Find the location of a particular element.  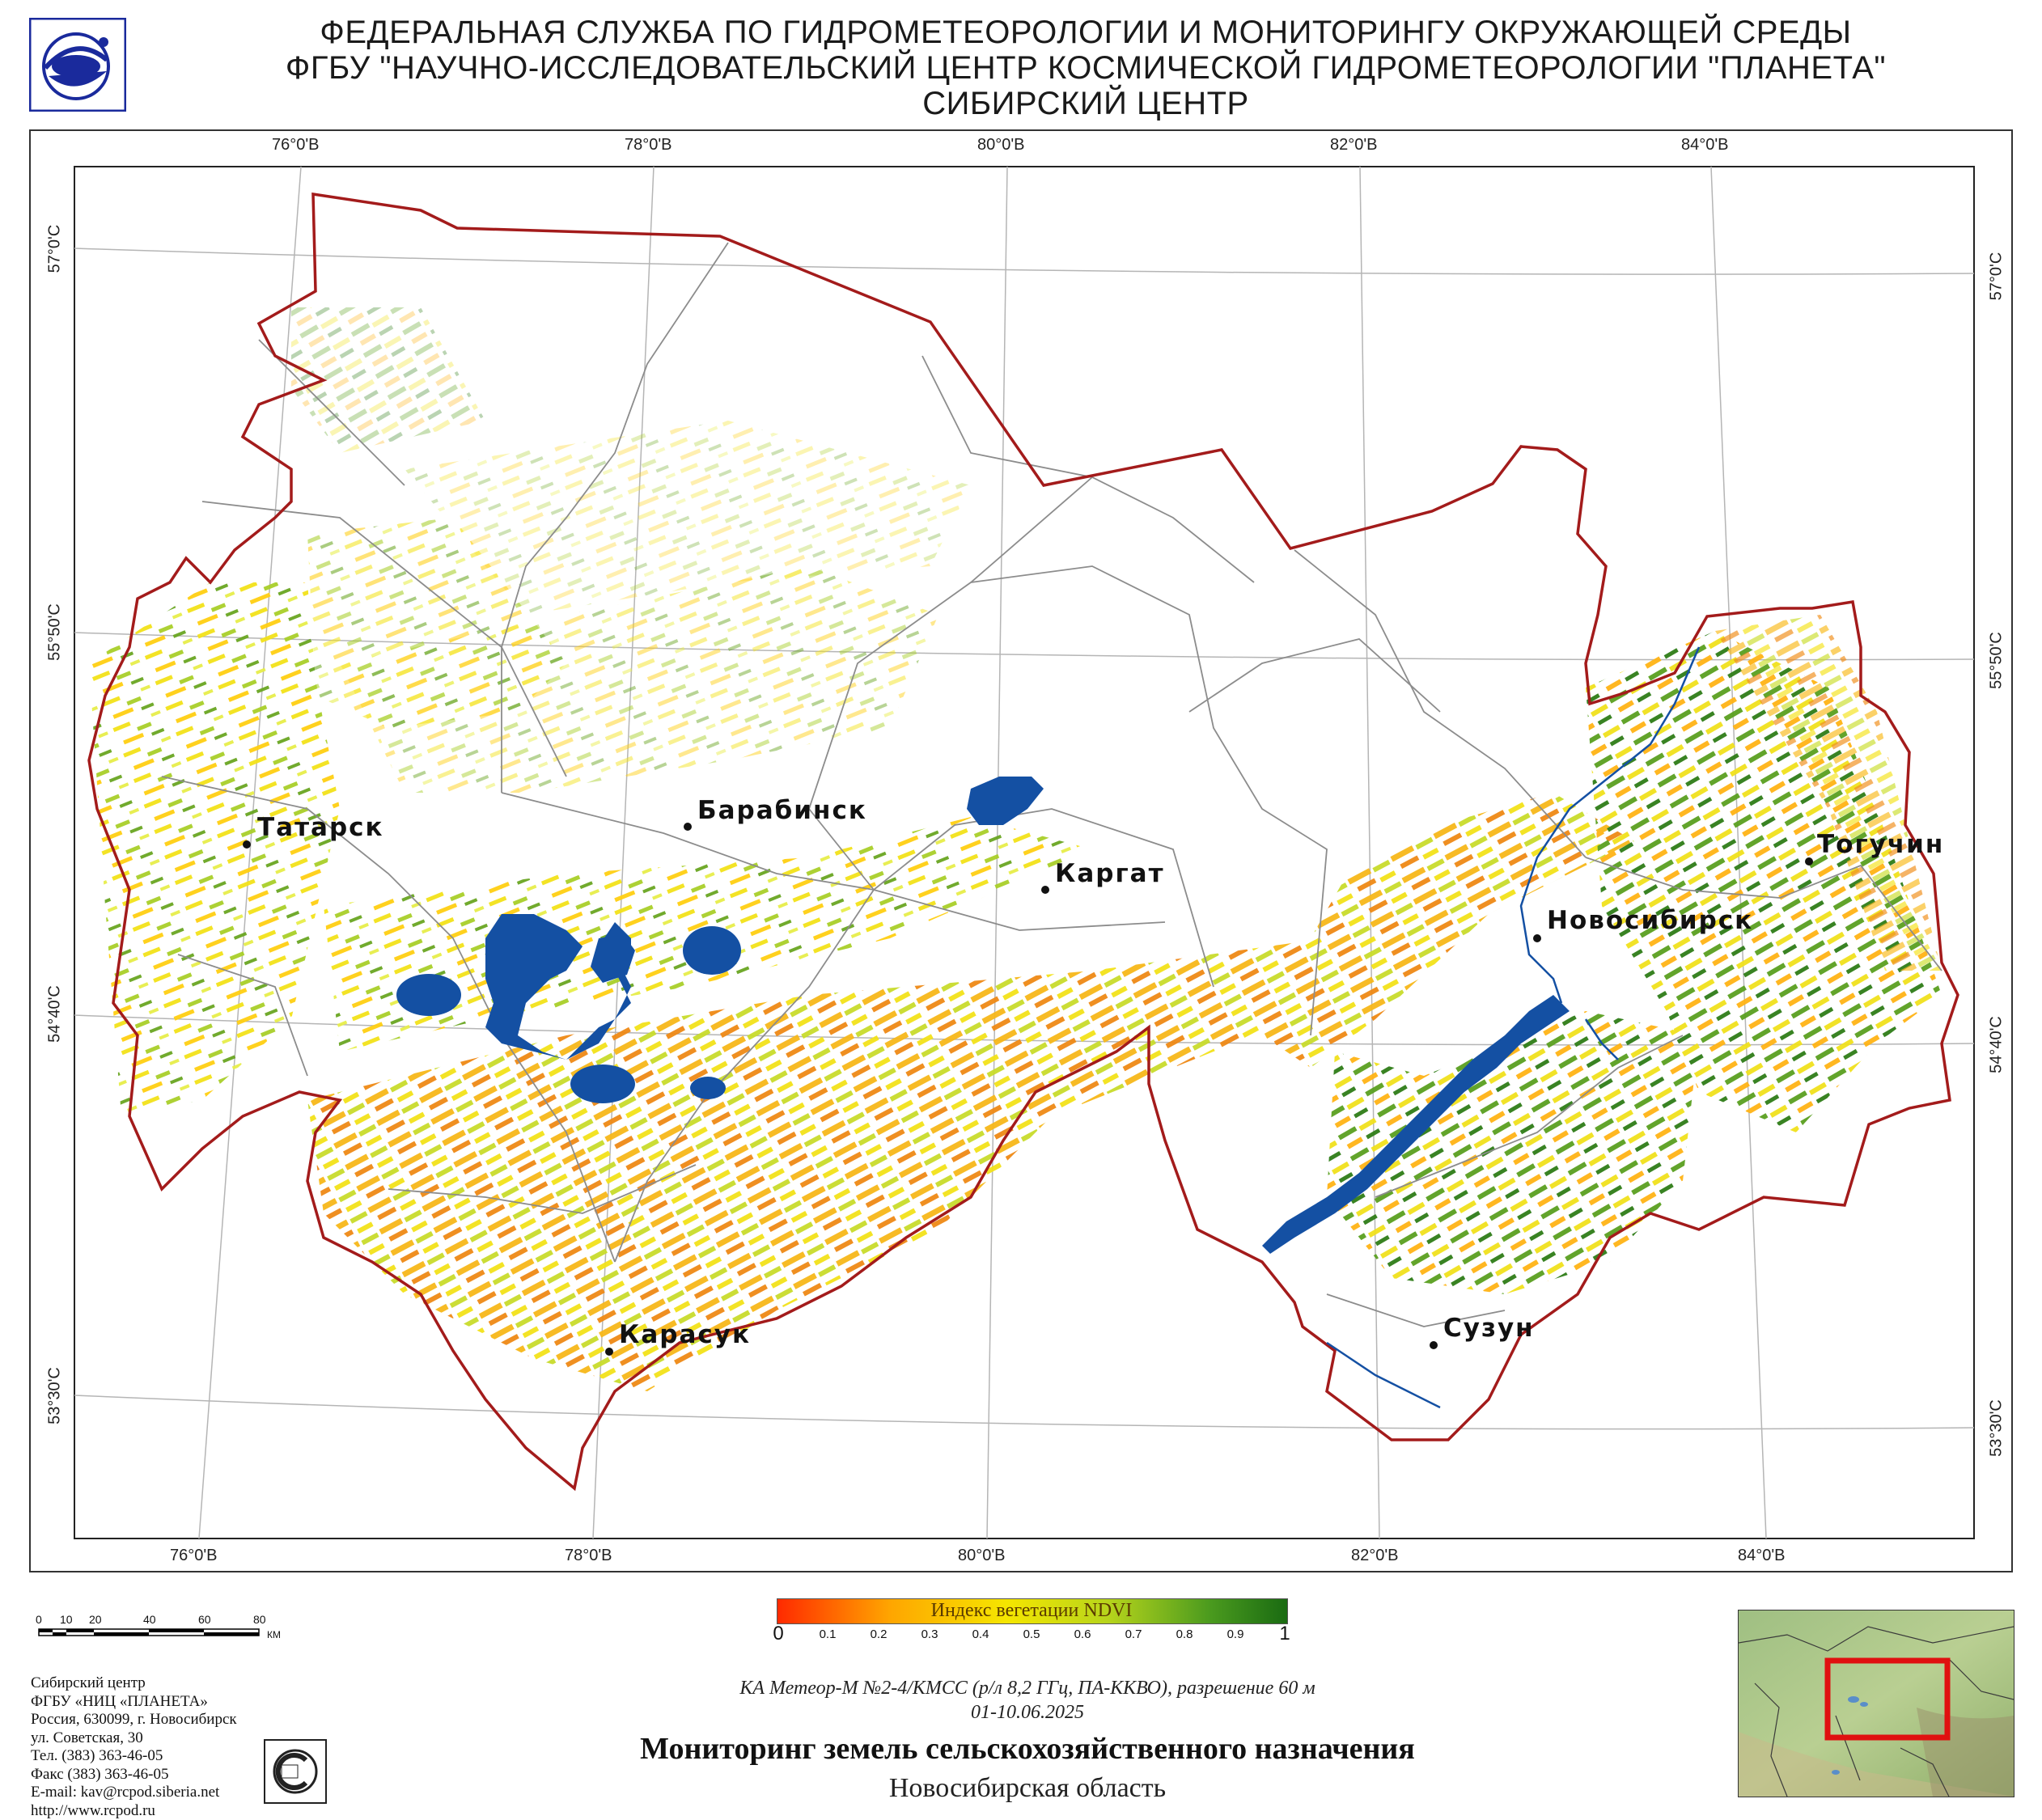

ndvi-tick-0.9: 0.9 is located at coordinates (1235, 1634).